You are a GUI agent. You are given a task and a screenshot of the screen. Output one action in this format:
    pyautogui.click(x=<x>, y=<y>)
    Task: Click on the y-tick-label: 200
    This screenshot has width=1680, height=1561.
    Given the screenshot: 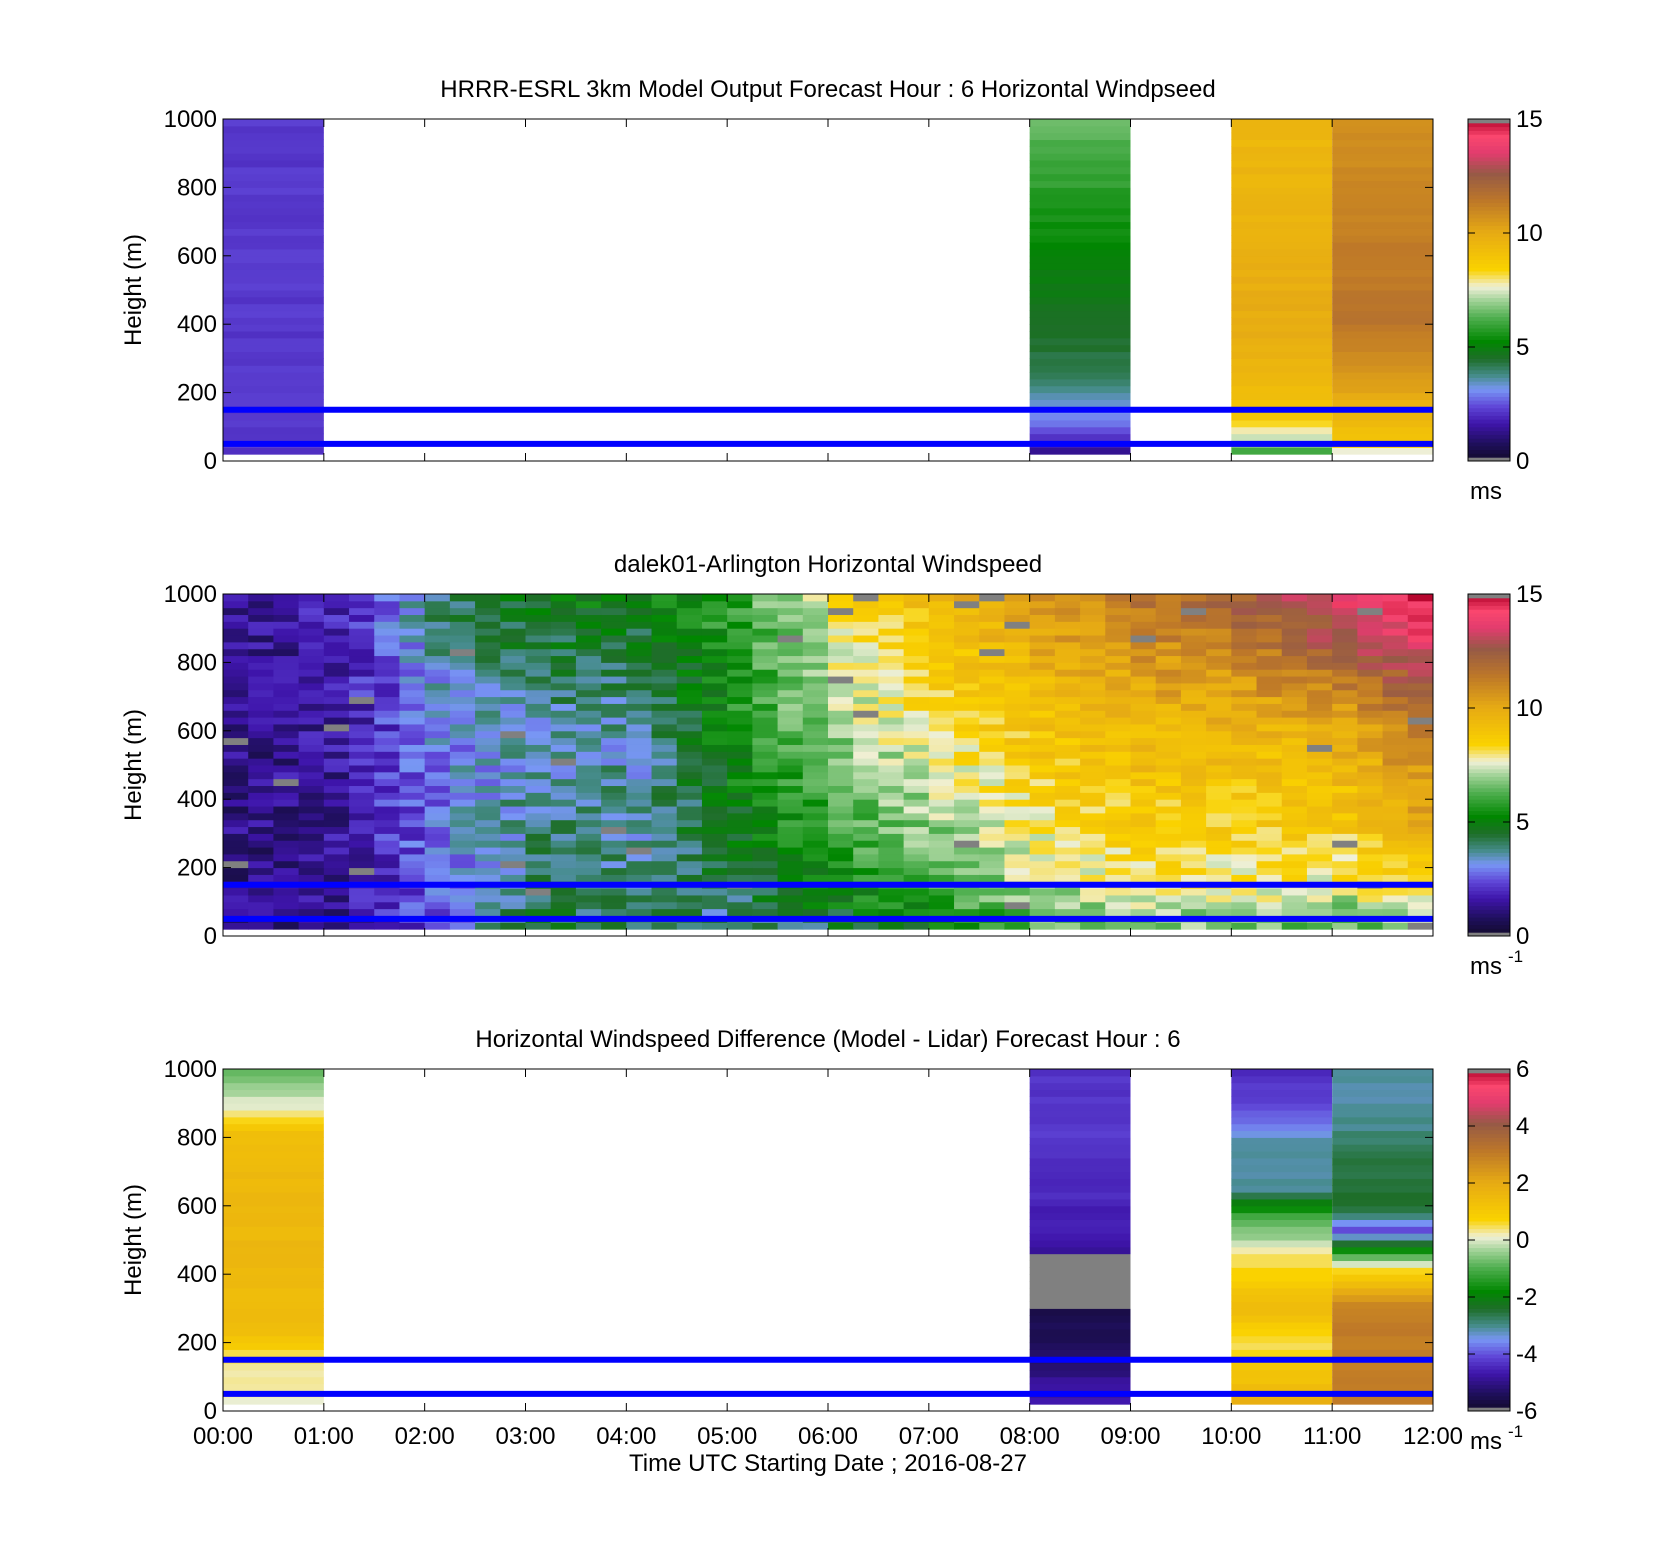 What is the action you would take?
    pyautogui.click(x=197, y=868)
    